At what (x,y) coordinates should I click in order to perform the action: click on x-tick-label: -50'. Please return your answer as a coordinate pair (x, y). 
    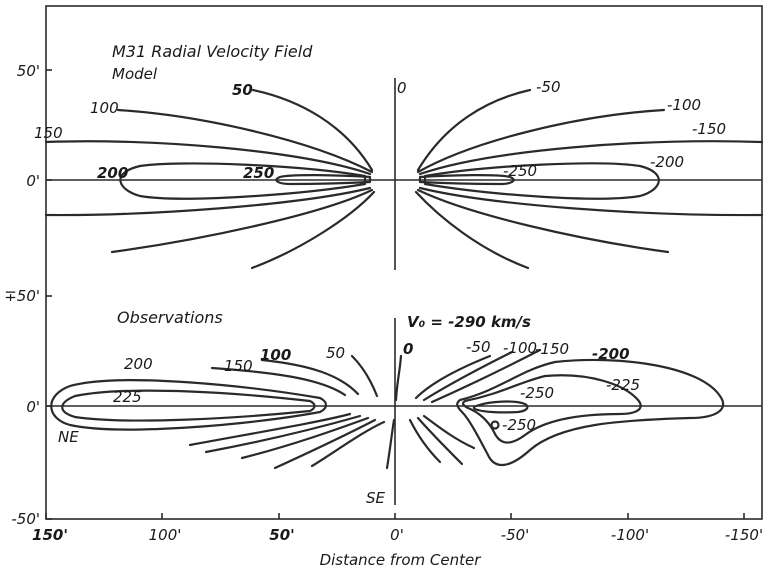
    Looking at the image, I should click on (515, 535).